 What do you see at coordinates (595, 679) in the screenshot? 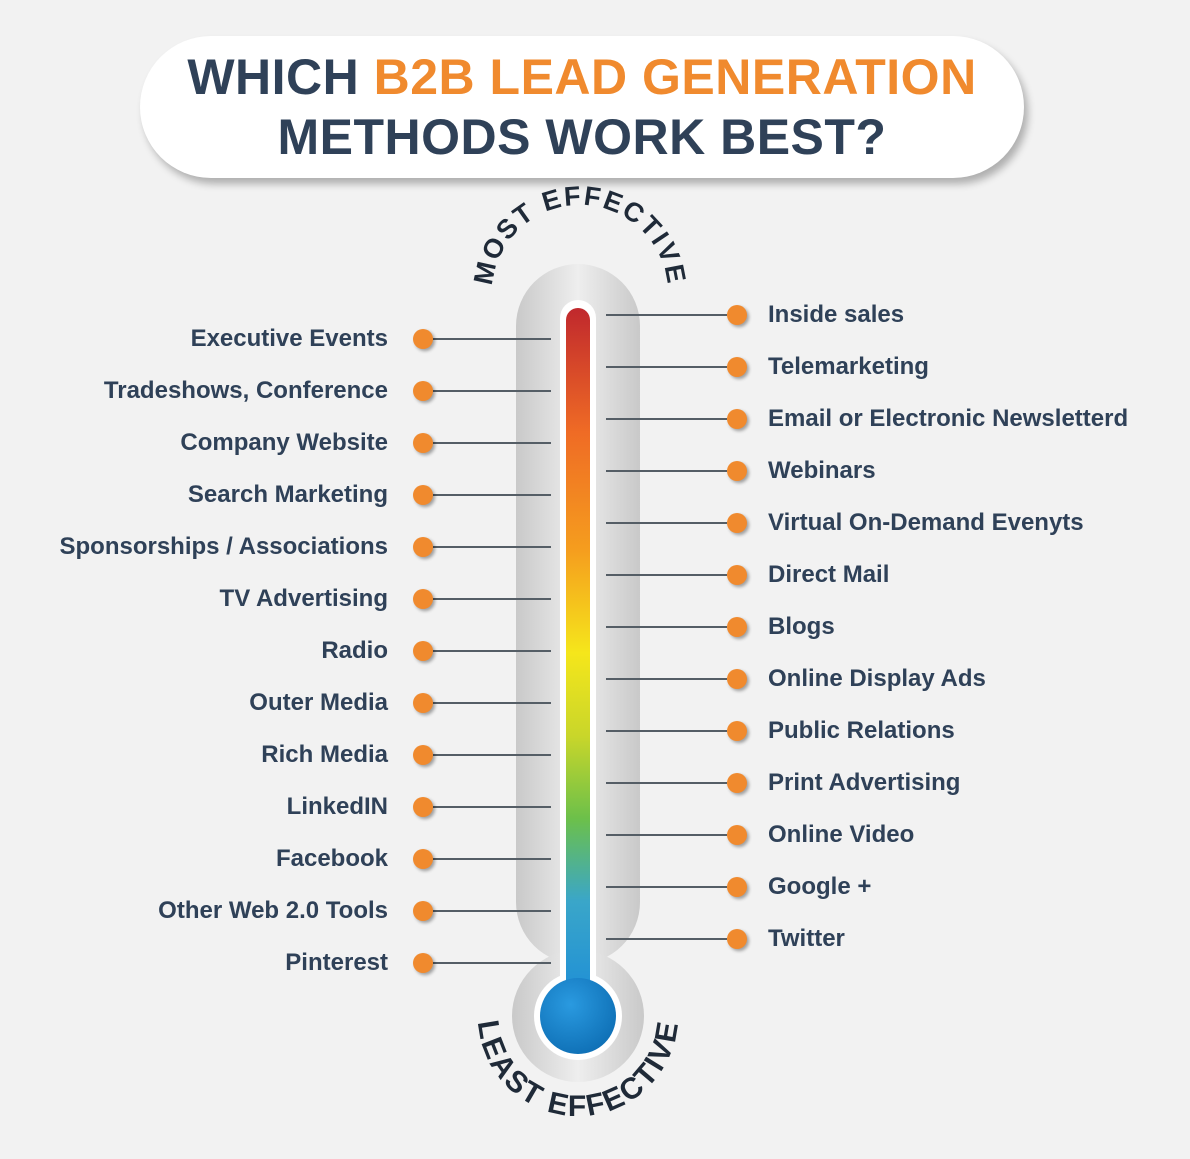
I see `right-method-row: Online Display Ads` at bounding box center [595, 679].